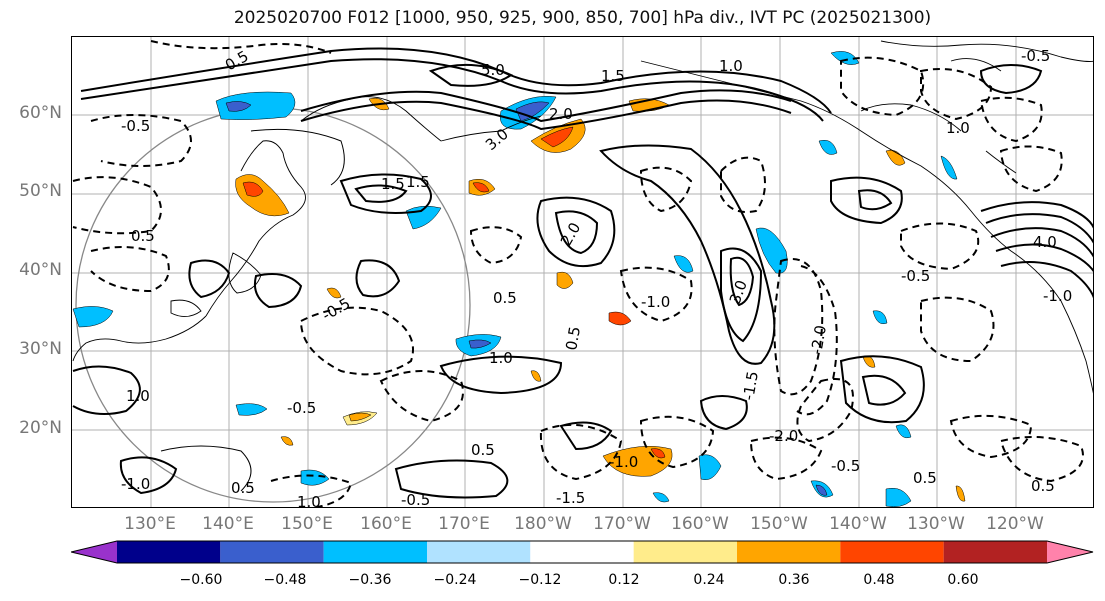  What do you see at coordinates (493, 70) in the screenshot?
I see `contour-label: 5.0` at bounding box center [493, 70].